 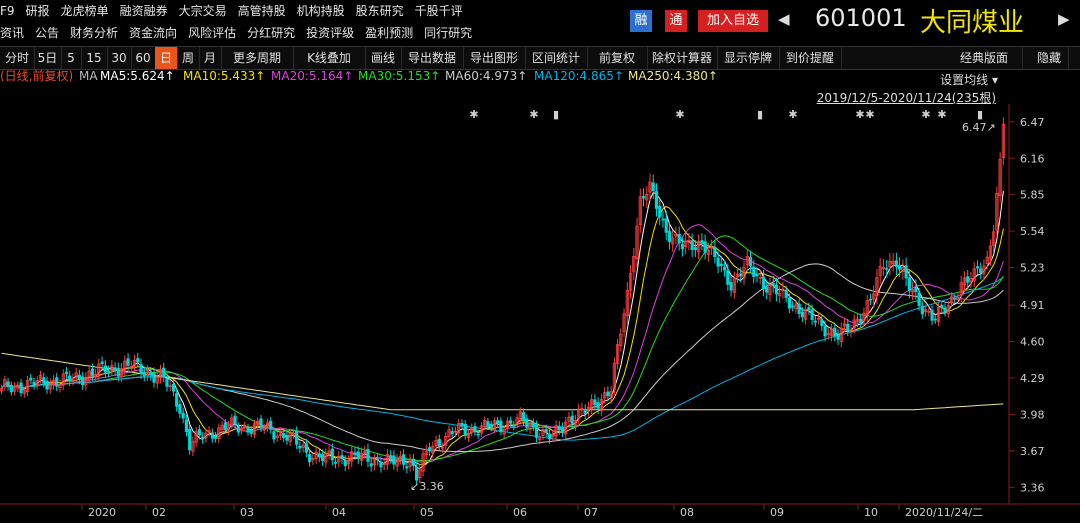 What do you see at coordinates (37, 11) in the screenshot?
I see `nav-link-r1-1: 研报` at bounding box center [37, 11].